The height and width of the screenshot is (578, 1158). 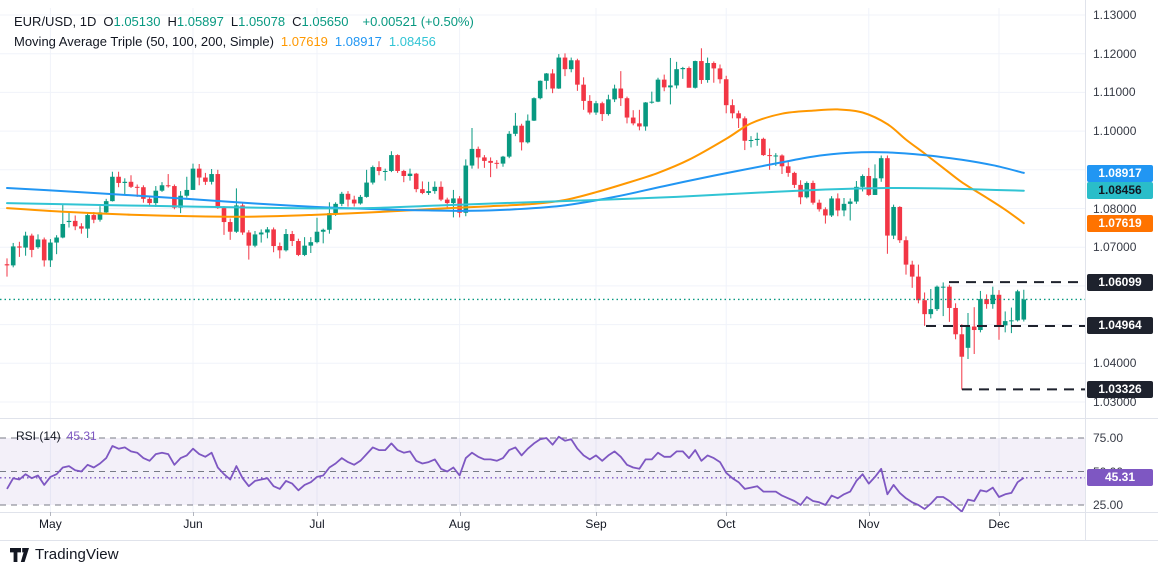 I want to click on ma200-line, so click(x=515, y=198).